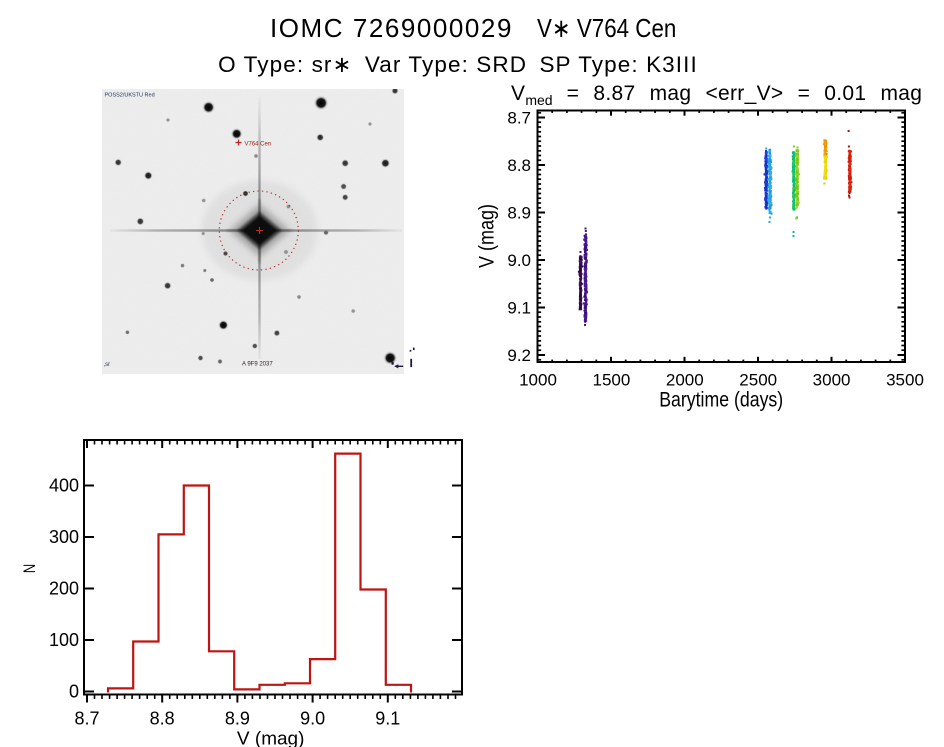 The image size is (944, 747). Describe the element at coordinates (64, 589) in the screenshot. I see `svg-text: 200` at that location.